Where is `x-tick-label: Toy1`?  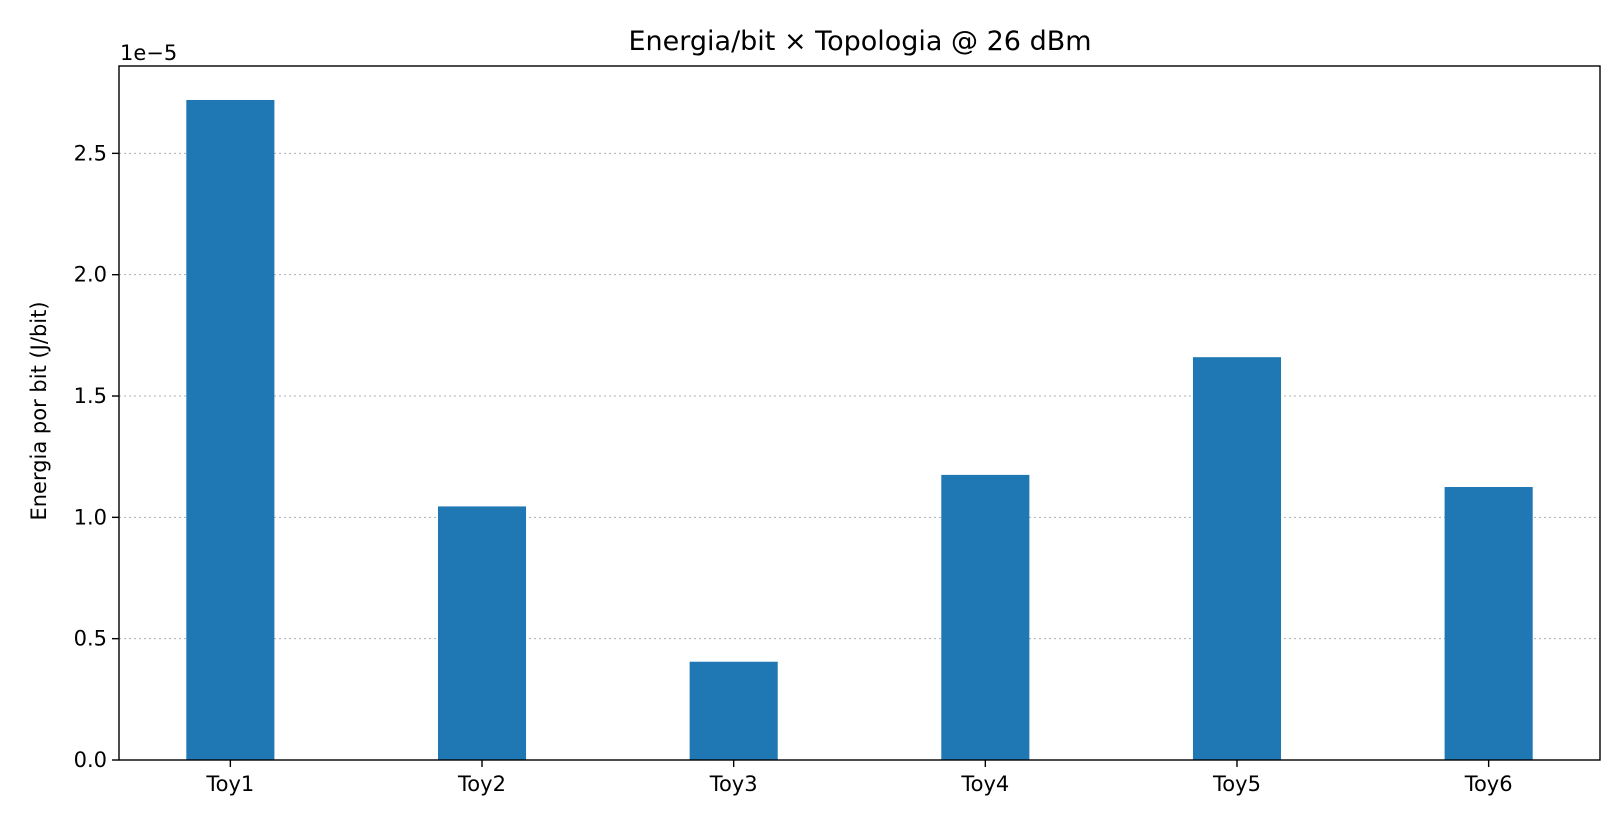
x-tick-label: Toy1 is located at coordinates (229, 784).